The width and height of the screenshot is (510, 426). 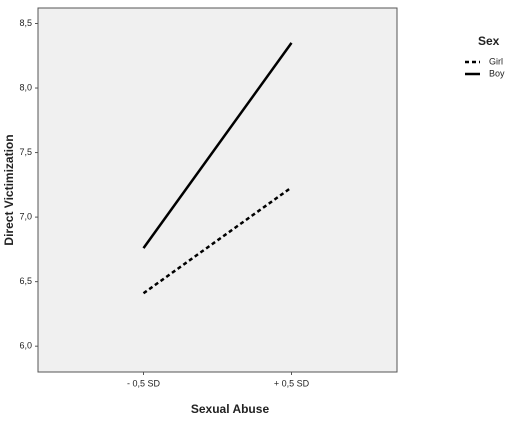 I want to click on y-axis-title: Direct Victimization, so click(x=9, y=189).